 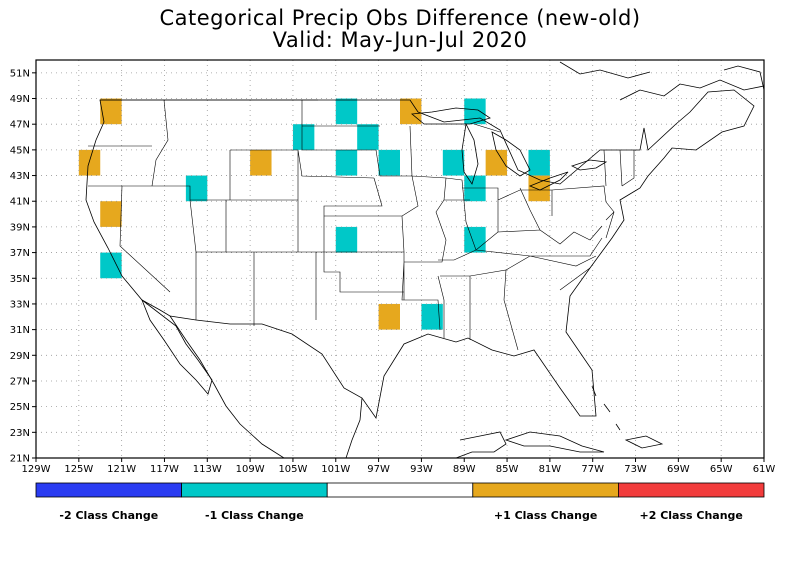 What do you see at coordinates (378, 469) in the screenshot?
I see `lon-tick-label: 97W` at bounding box center [378, 469].